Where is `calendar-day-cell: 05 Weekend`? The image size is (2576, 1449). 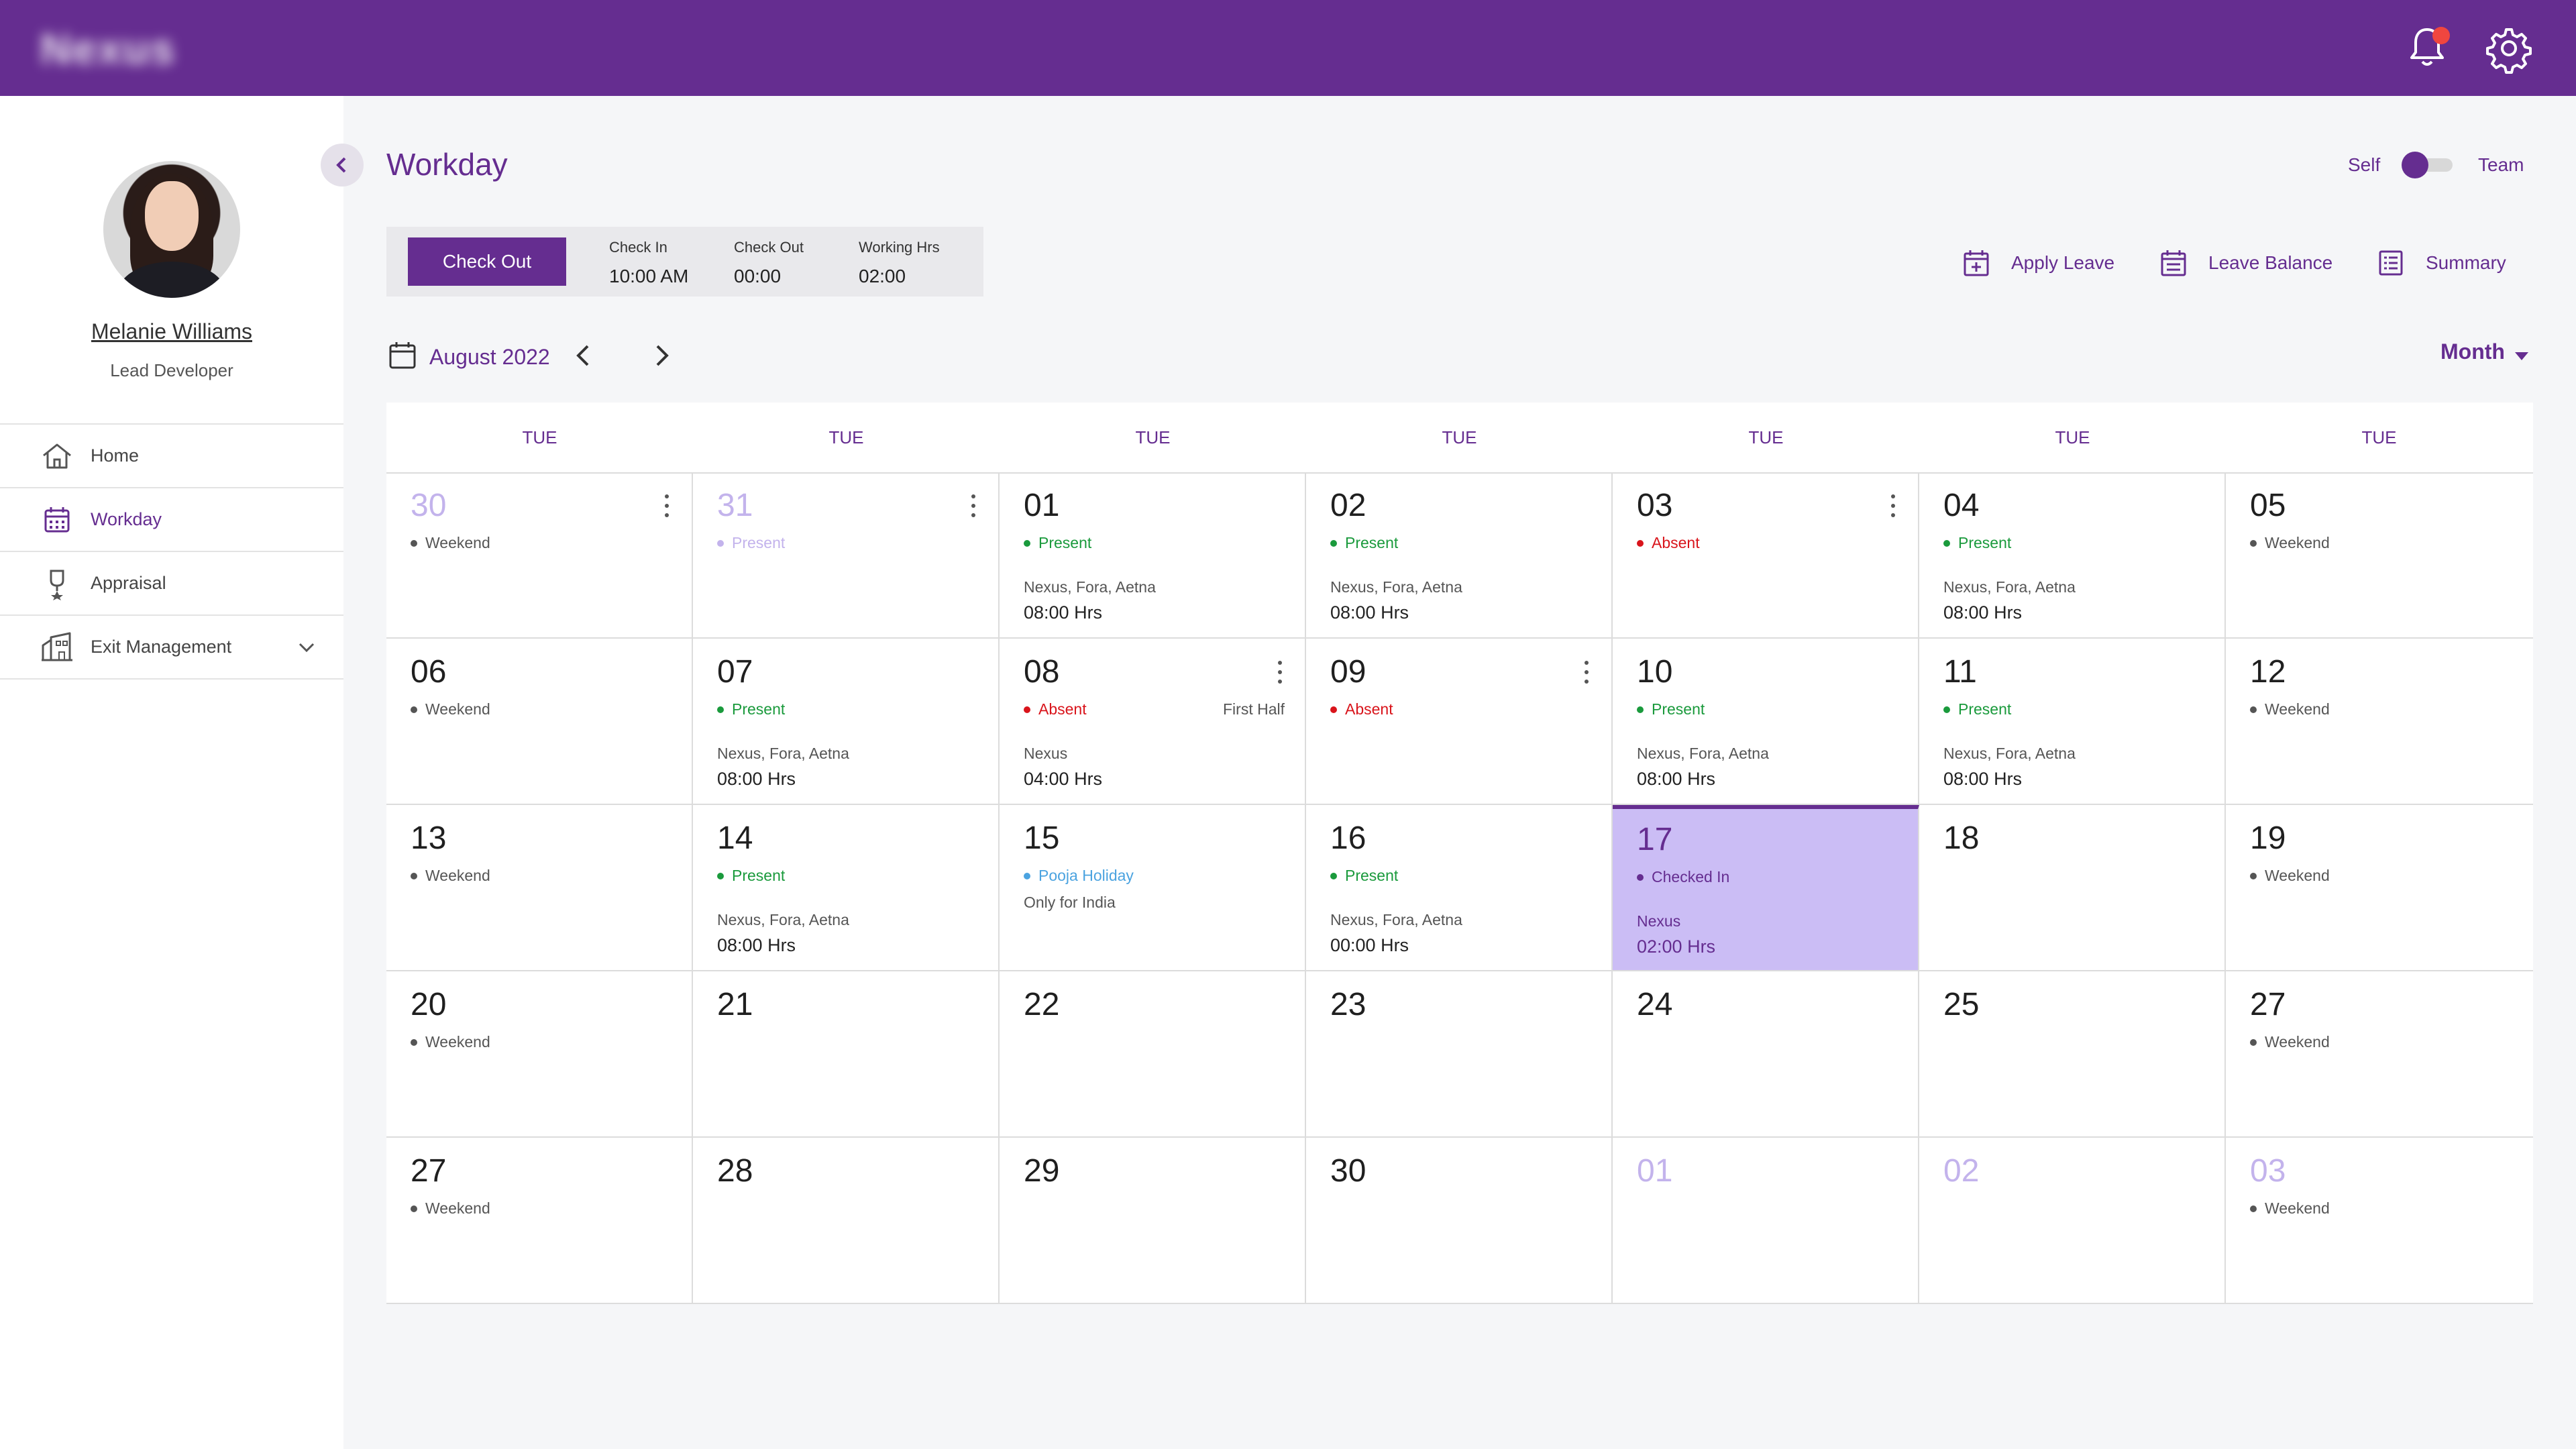
calendar-day-cell: 05 Weekend is located at coordinates (2379, 555).